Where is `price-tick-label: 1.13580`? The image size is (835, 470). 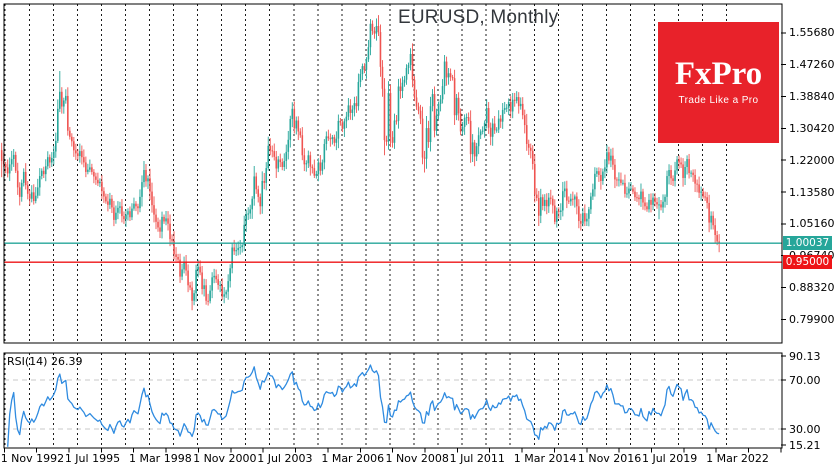
price-tick-label: 1.13580 is located at coordinates (812, 192).